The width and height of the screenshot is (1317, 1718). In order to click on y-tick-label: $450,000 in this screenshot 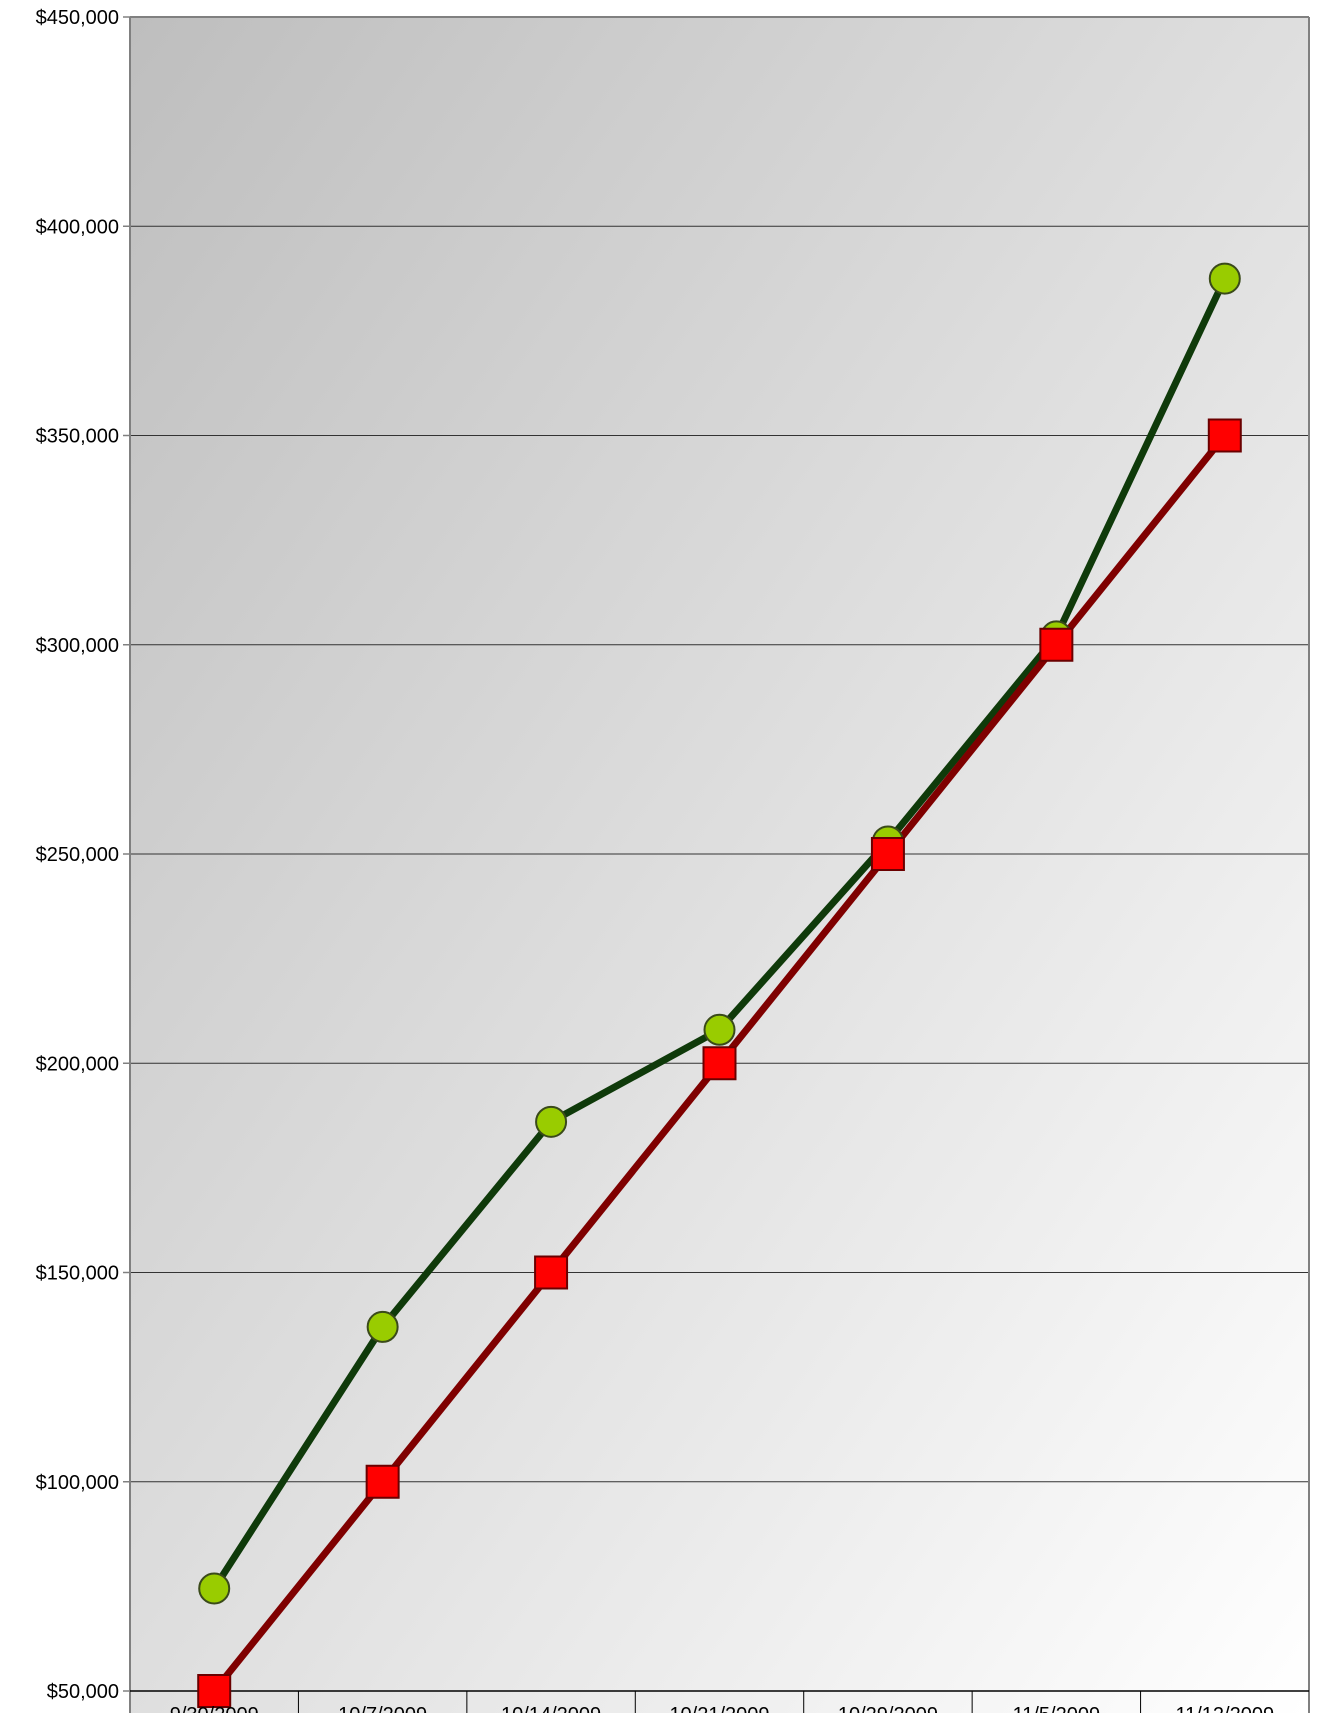, I will do `click(77, 18)`.